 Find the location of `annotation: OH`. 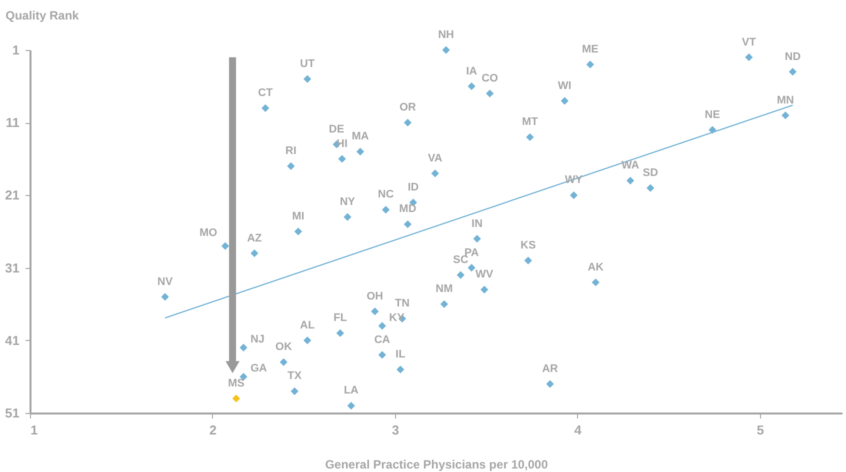

annotation: OH is located at coordinates (375, 296).